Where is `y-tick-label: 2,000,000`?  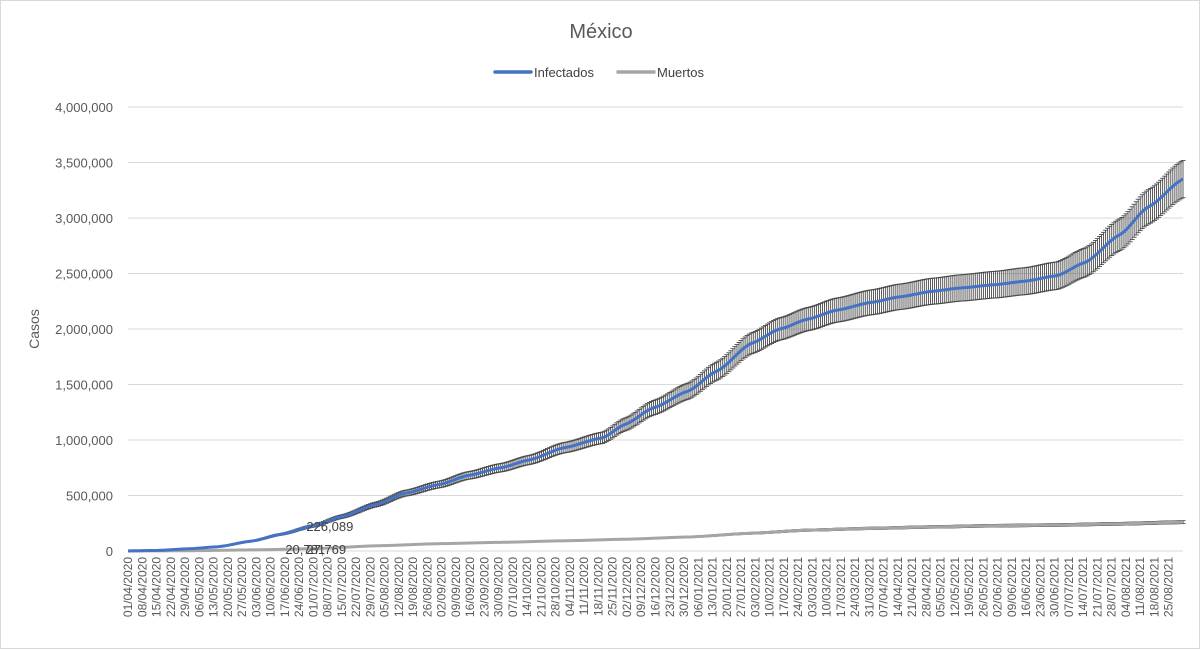
y-tick-label: 2,000,000 is located at coordinates (84, 329).